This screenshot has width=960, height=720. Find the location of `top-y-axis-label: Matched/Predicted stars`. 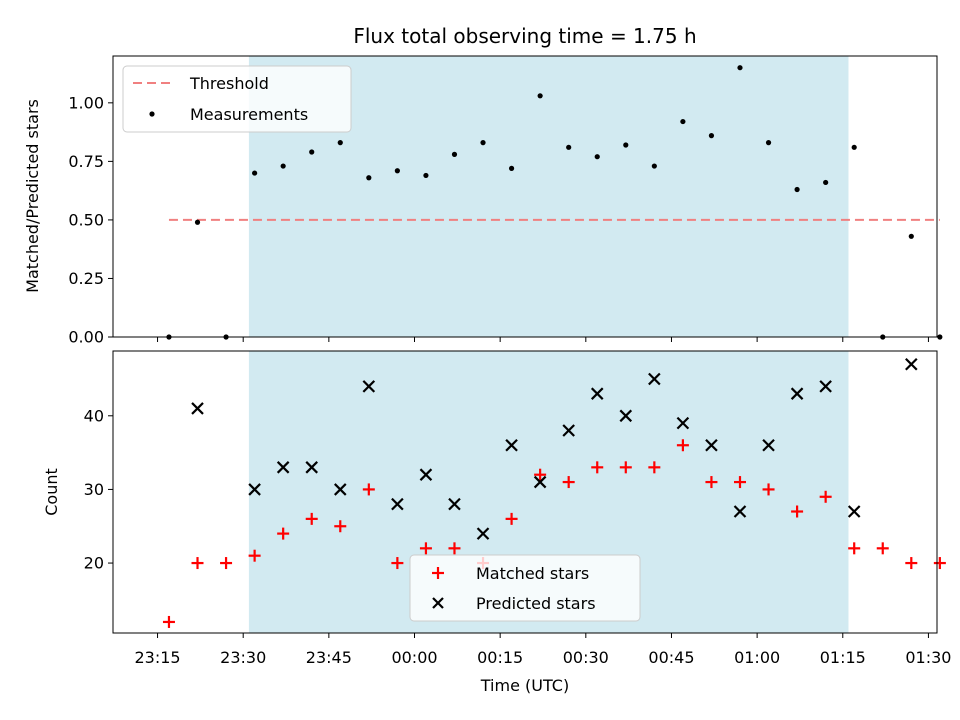

top-y-axis-label: Matched/Predicted stars is located at coordinates (32, 196).